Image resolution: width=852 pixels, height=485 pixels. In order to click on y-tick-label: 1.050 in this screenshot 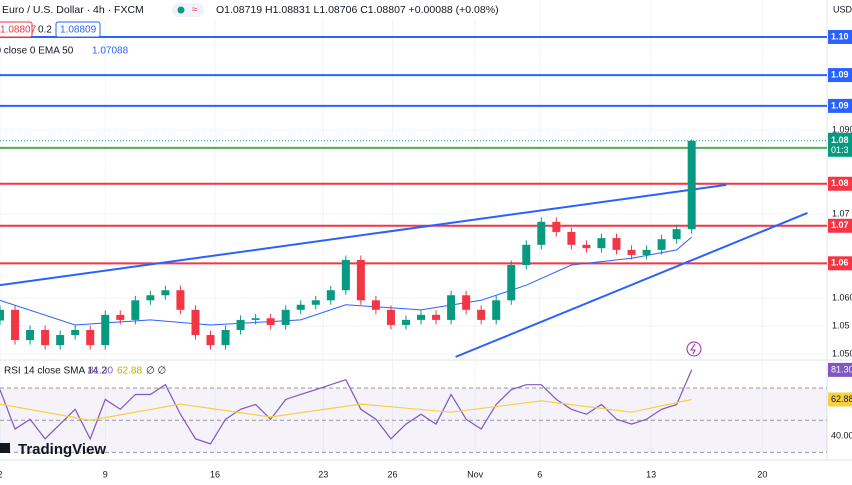, I will do `click(842, 353)`.